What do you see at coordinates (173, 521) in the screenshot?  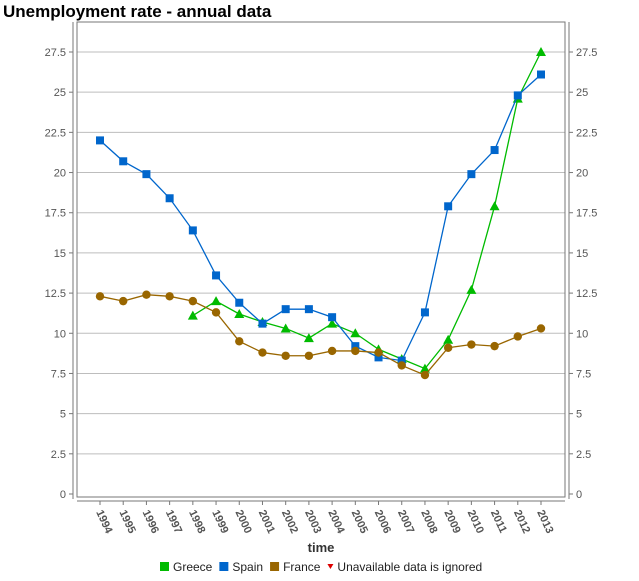 I see `x-tick-label: 1997` at bounding box center [173, 521].